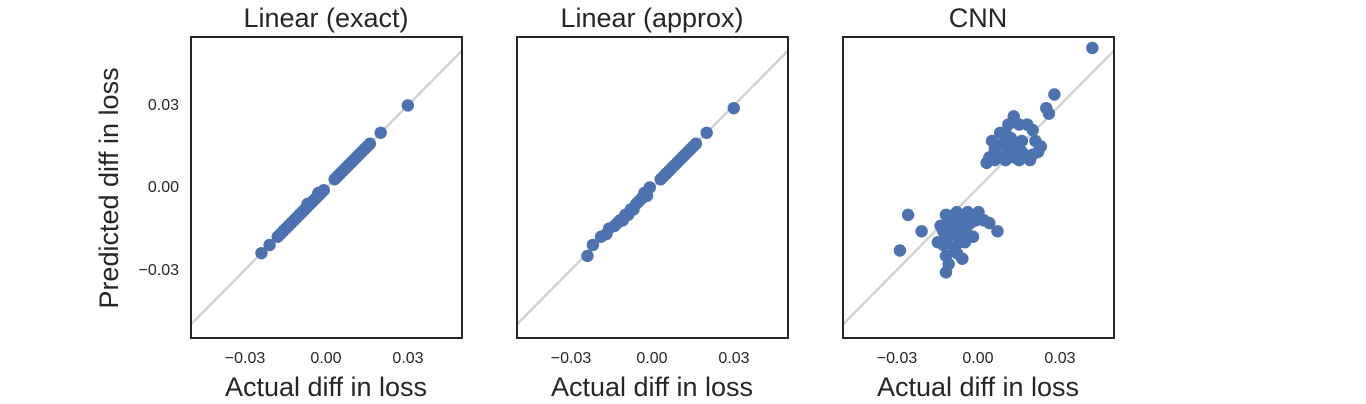  Describe the element at coordinates (163, 105) in the screenshot. I see `y-tick-label: 0.03` at that location.